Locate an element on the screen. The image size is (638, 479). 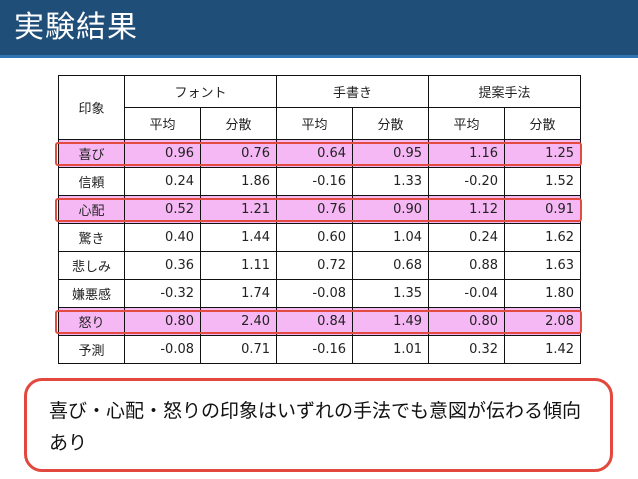
value-cell: 0.40 is located at coordinates (162, 237).